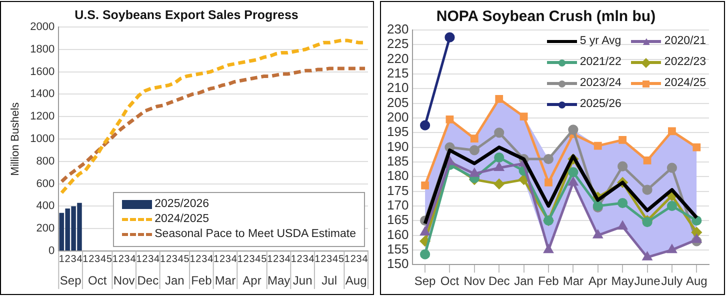 The image size is (726, 296). What do you see at coordinates (42, 27) in the screenshot?
I see `y-tick-label: 2000` at bounding box center [42, 27].